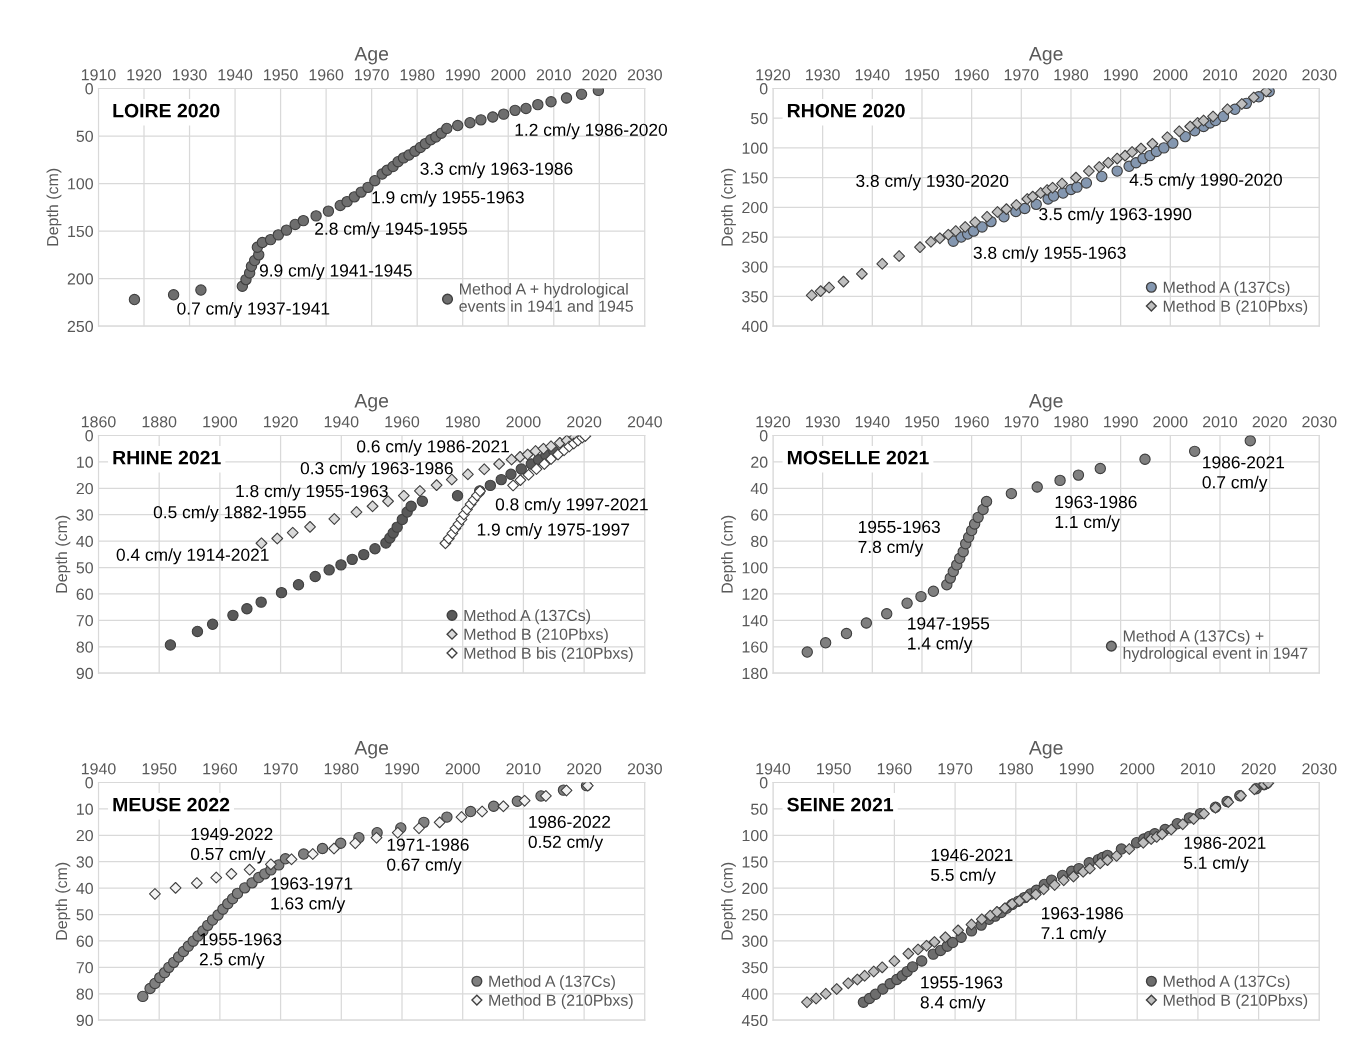  Describe the element at coordinates (932, 182) in the screenshot. I see `annotation: 3.8 cm/y 1930-2020` at that location.